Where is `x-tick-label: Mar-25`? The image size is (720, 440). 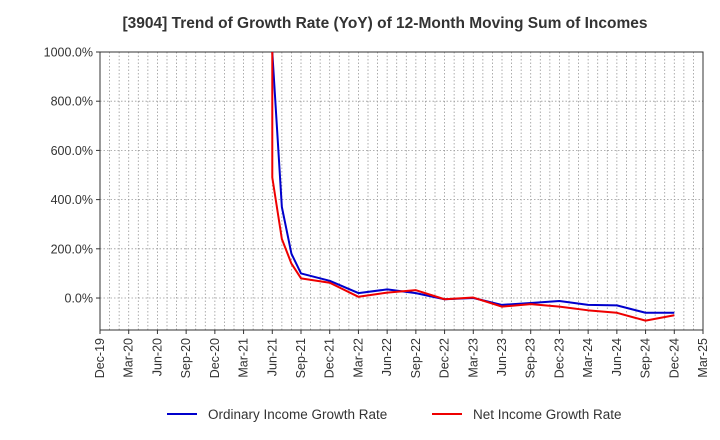 x-tick-label: Mar-25 is located at coordinates (703, 358).